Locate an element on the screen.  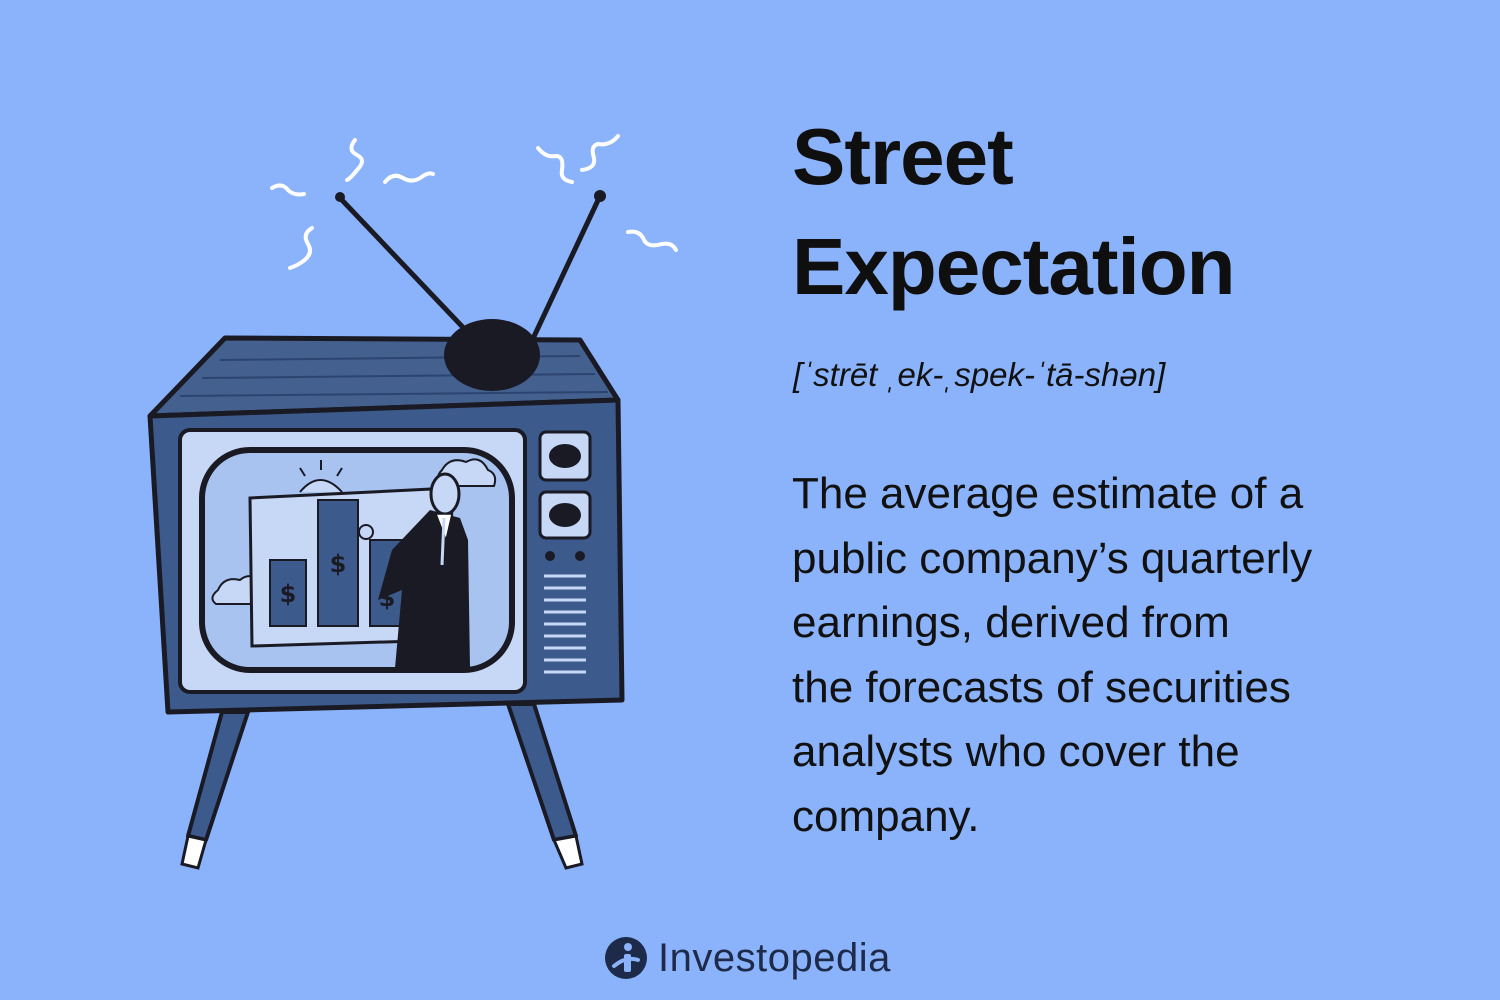
definition-line: company. is located at coordinates (886, 816).